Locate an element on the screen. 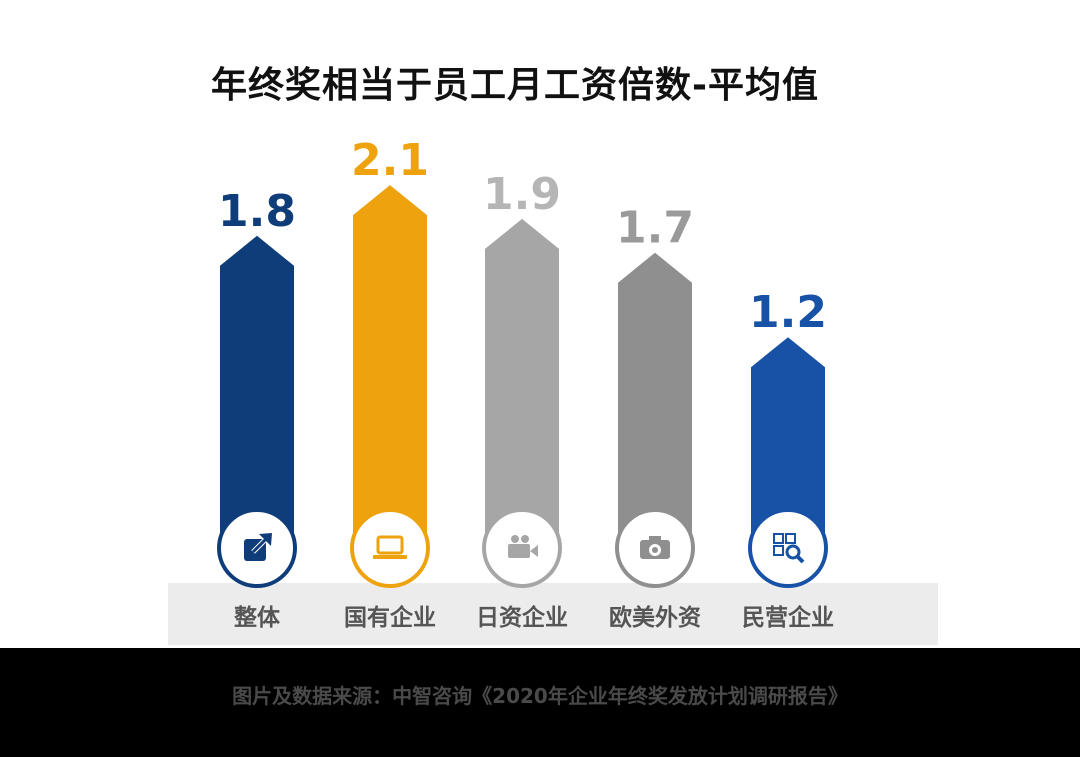 Image resolution: width=1080 pixels, height=757 pixels. camera-icon is located at coordinates (655, 548).